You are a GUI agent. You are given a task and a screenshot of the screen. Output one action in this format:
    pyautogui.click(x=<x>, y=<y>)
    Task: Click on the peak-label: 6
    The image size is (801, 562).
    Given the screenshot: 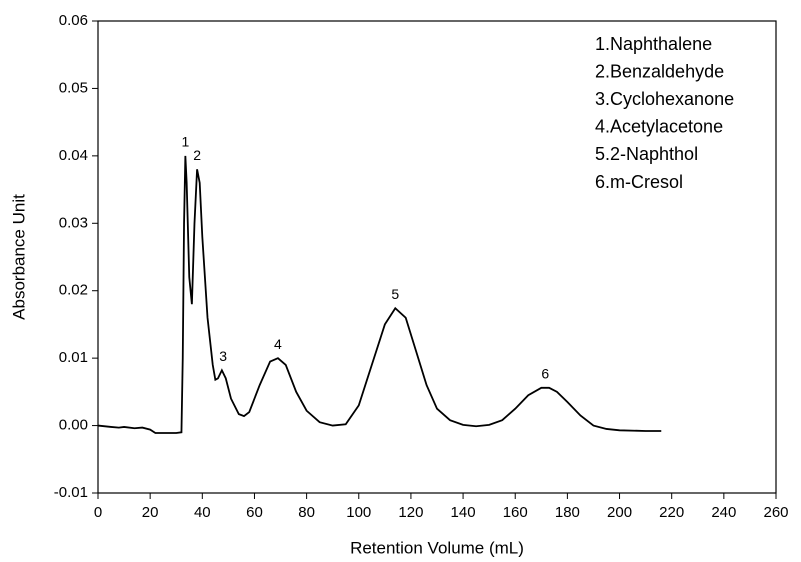 What is the action you would take?
    pyautogui.click(x=545, y=374)
    